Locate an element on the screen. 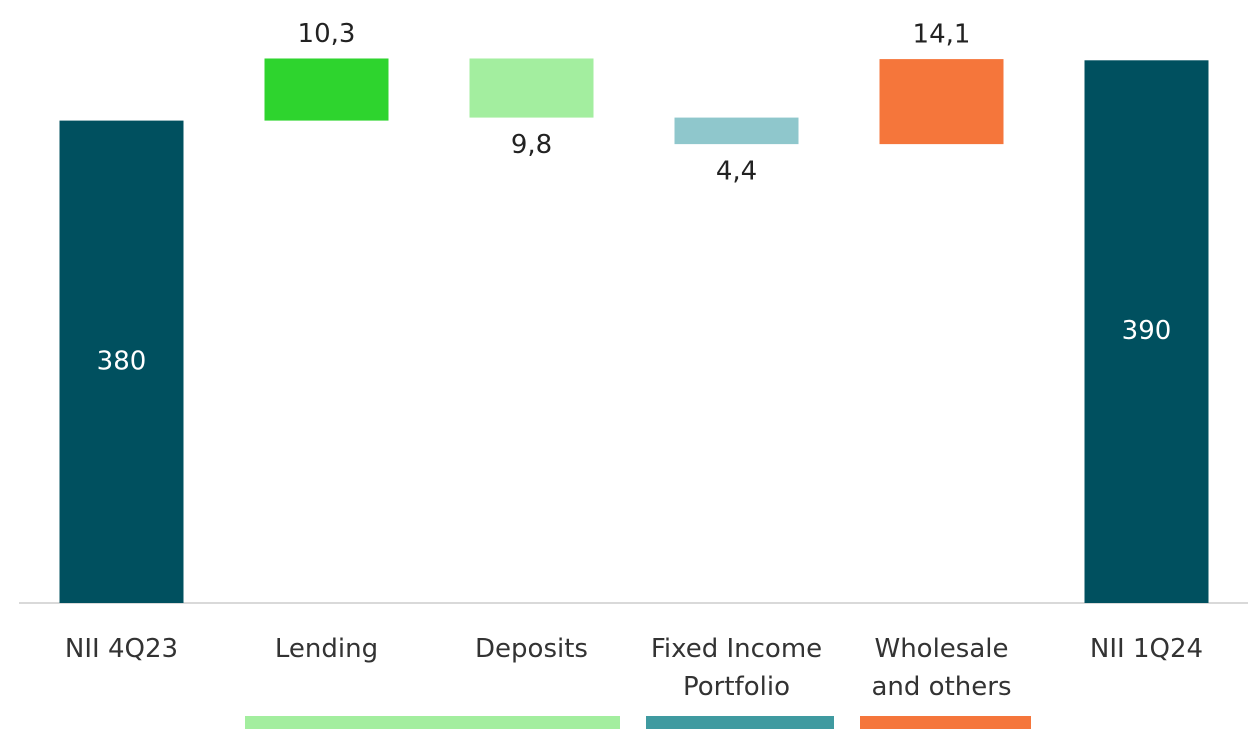 Image resolution: width=1248 pixels, height=729 pixels. x-tick-label: Deposits is located at coordinates (531, 649).